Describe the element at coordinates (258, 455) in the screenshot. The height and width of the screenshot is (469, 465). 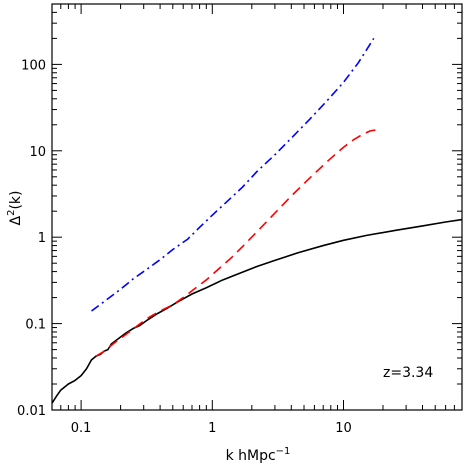
I see `x-axis-label: k hMpc−1` at that location.